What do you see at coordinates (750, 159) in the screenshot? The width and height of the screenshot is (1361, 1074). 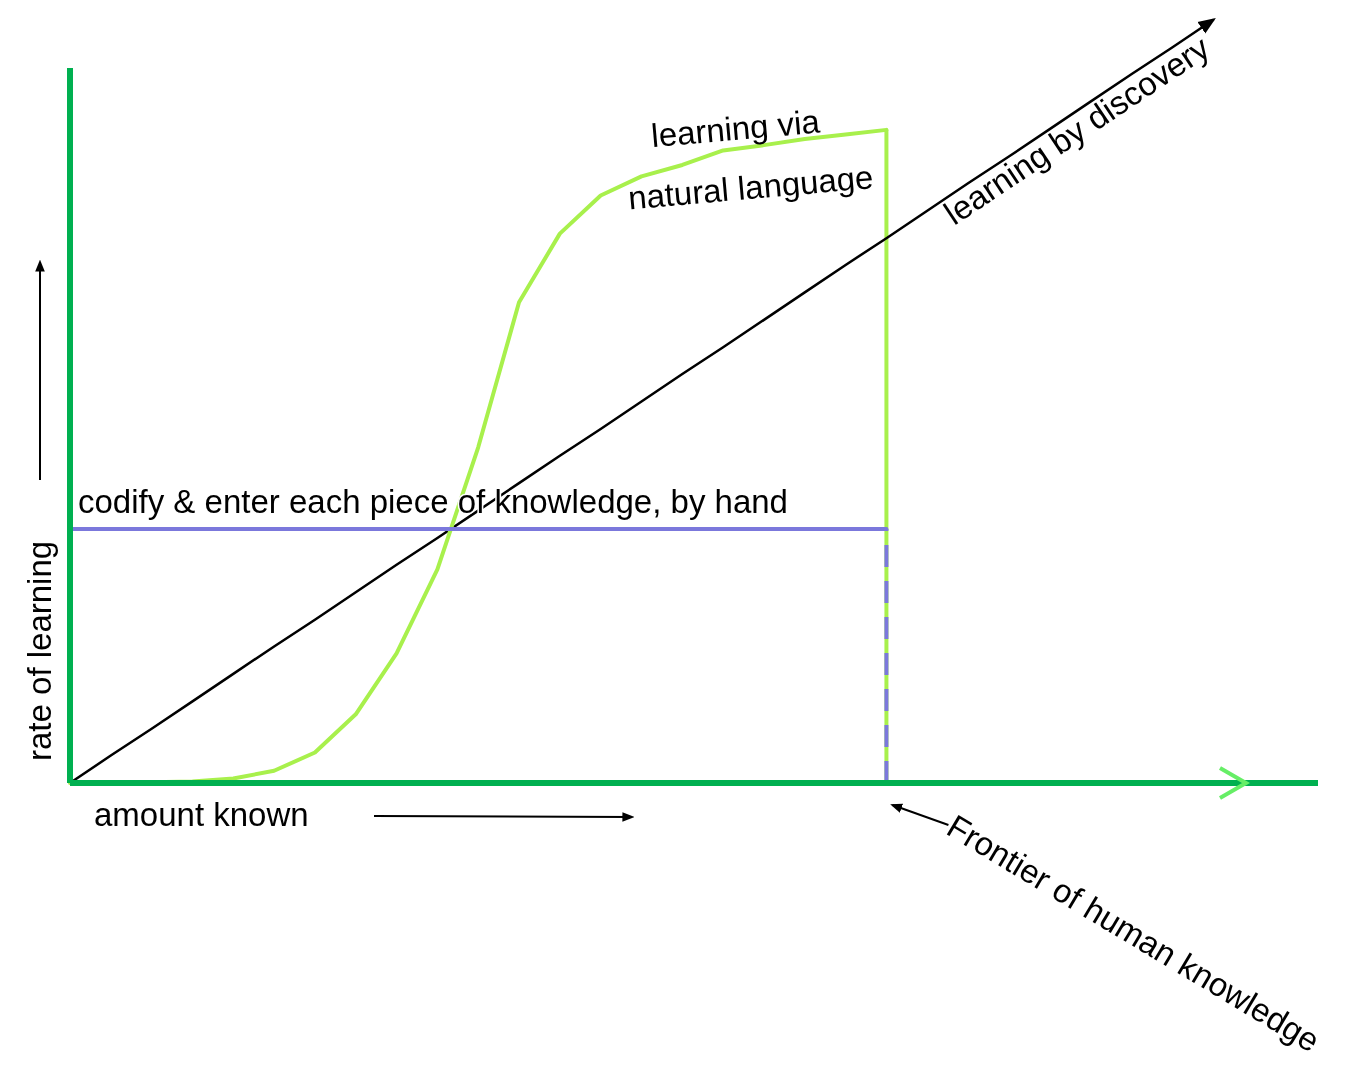 I see `series-label: learning via natural language` at bounding box center [750, 159].